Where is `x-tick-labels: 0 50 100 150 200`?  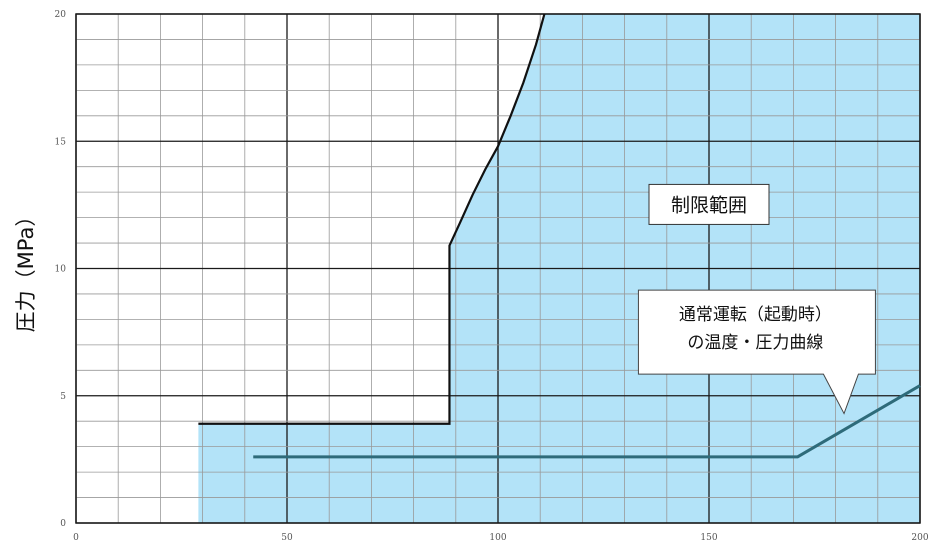 x-tick-labels: 0 50 100 150 200 is located at coordinates (500, 538).